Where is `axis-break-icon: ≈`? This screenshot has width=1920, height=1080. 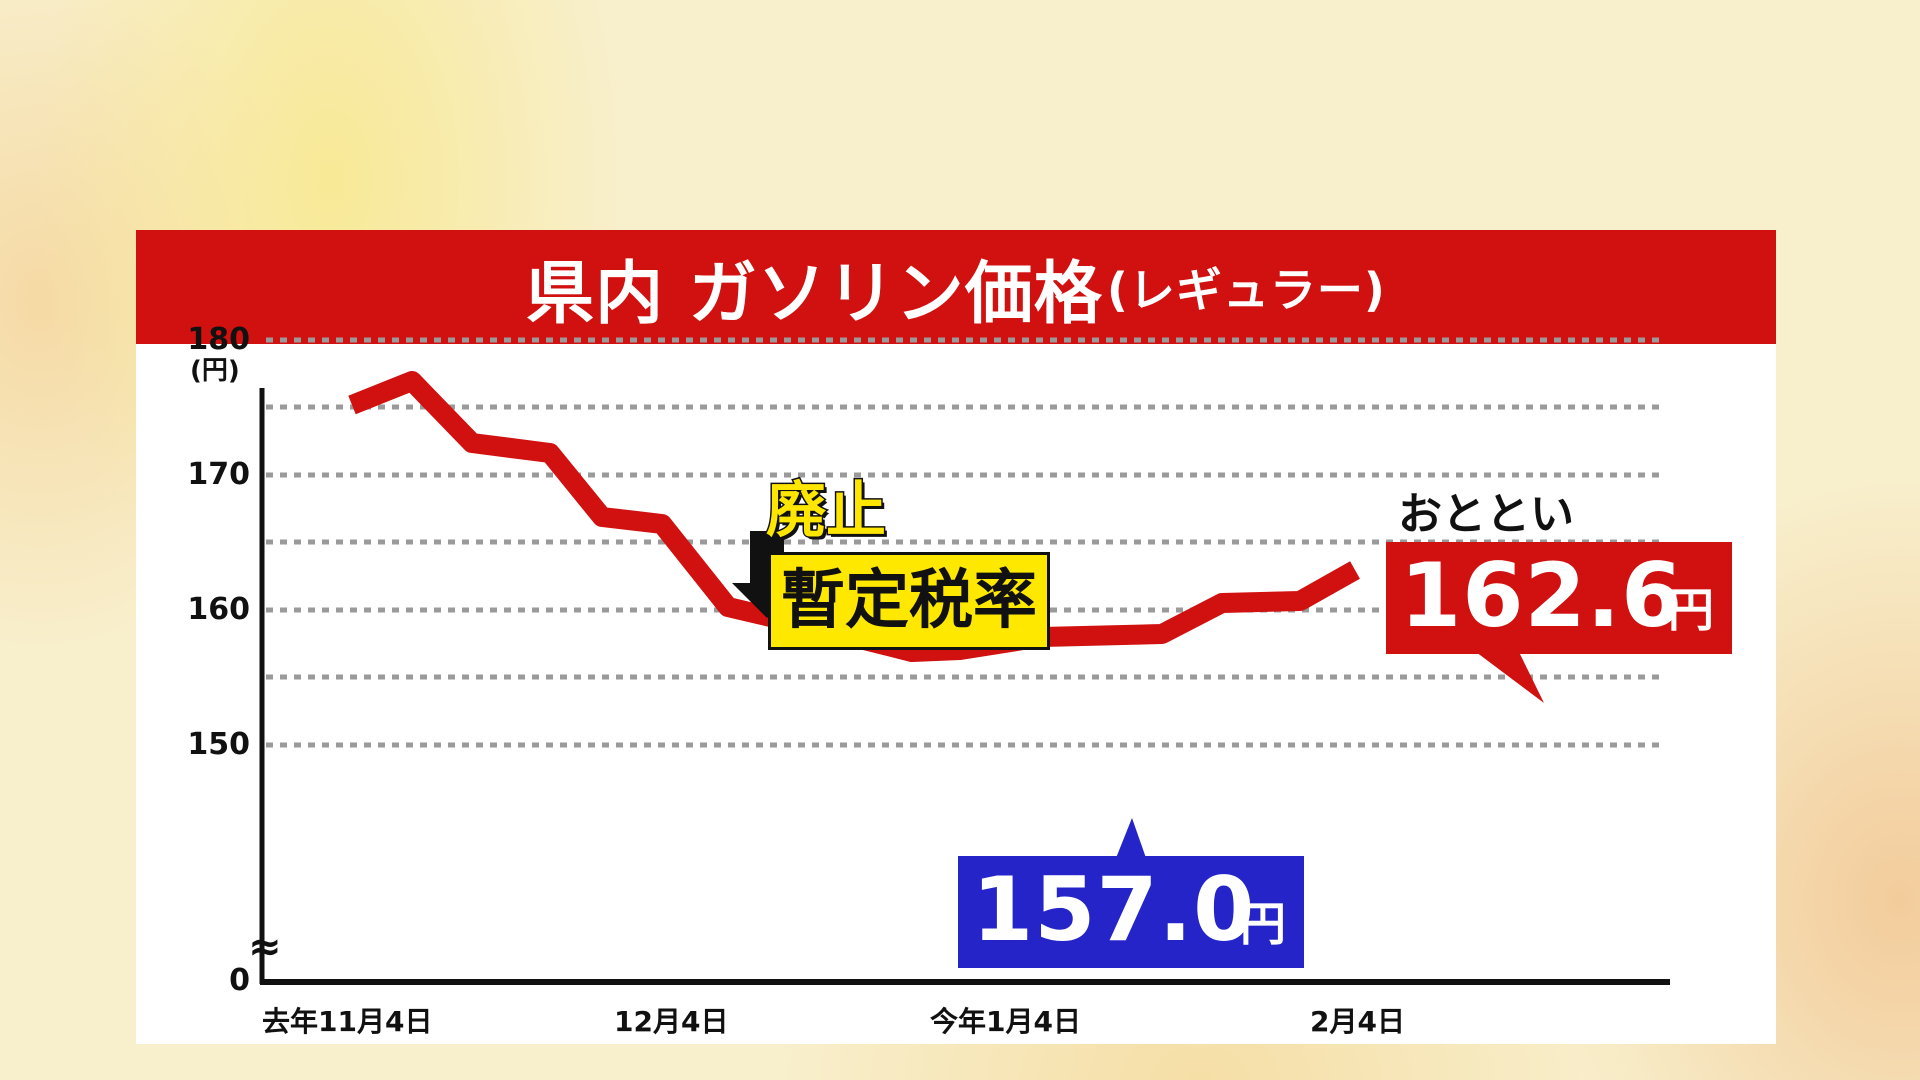
axis-break-icon: ≈ is located at coordinates (265, 947).